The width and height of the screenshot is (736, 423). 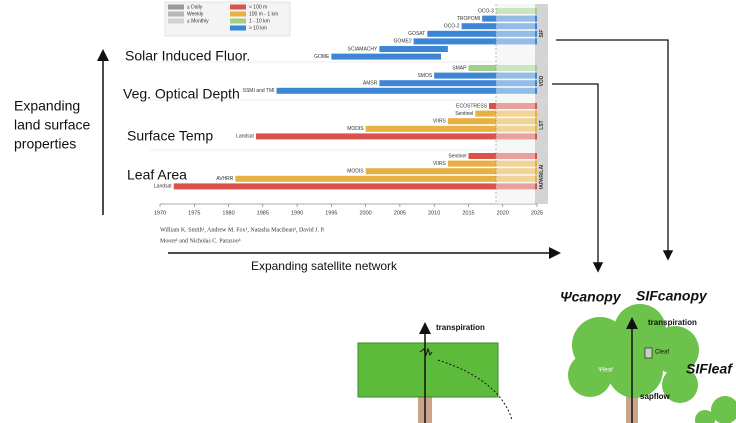 What do you see at coordinates (195, 7) in the screenshot?
I see `legend-label: ≥ Daily` at bounding box center [195, 7].